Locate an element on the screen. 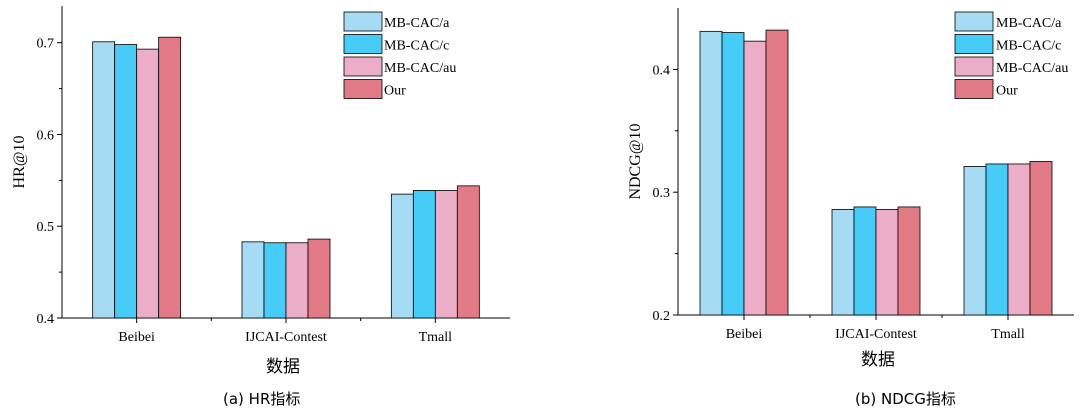  y-tick-label: 0.7 is located at coordinates (46, 44).